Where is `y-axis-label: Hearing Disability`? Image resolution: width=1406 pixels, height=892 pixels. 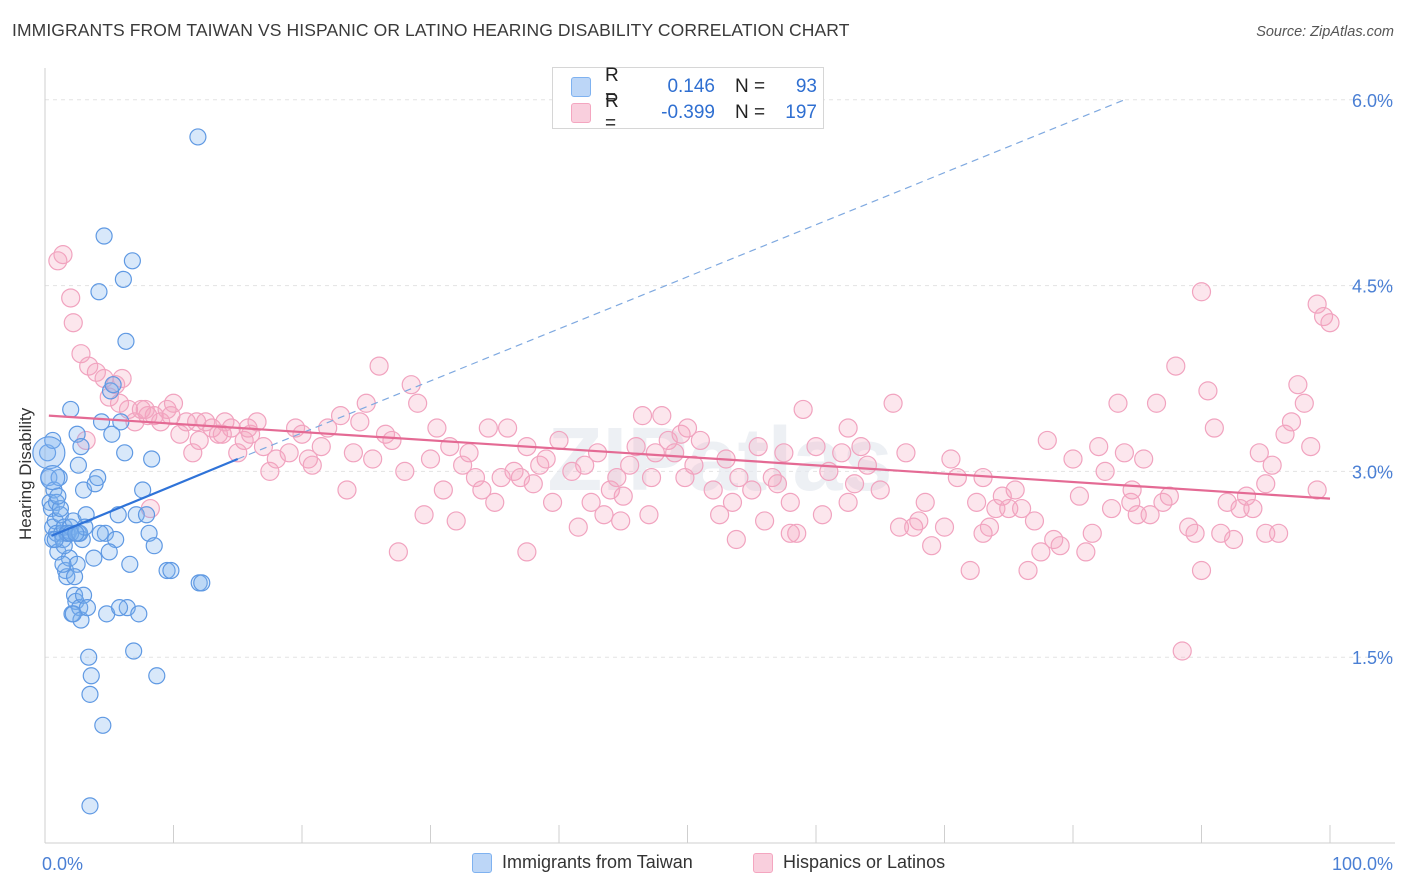 y-axis-label: Hearing Disability is located at coordinates (25, 473).